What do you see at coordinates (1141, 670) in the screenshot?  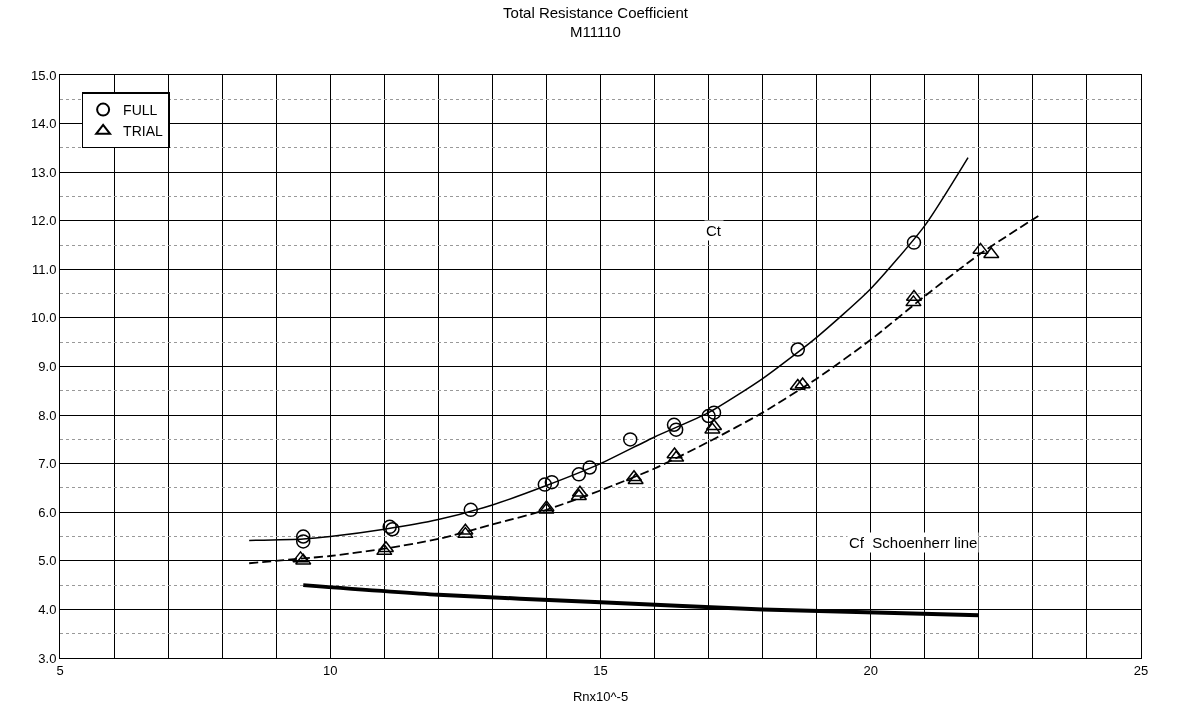 I see `x-tick-label: 25` at bounding box center [1141, 670].